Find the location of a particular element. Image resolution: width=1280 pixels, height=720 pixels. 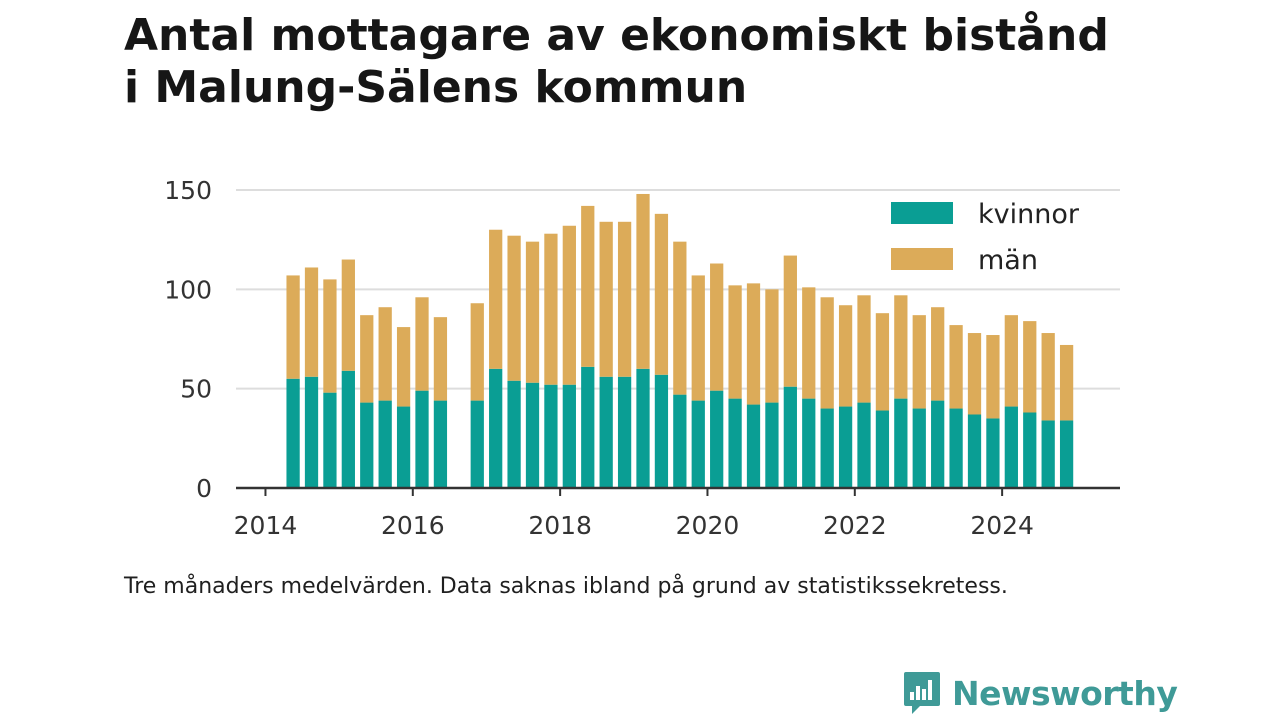

x-tick-label: 2014 is located at coordinates (266, 525).